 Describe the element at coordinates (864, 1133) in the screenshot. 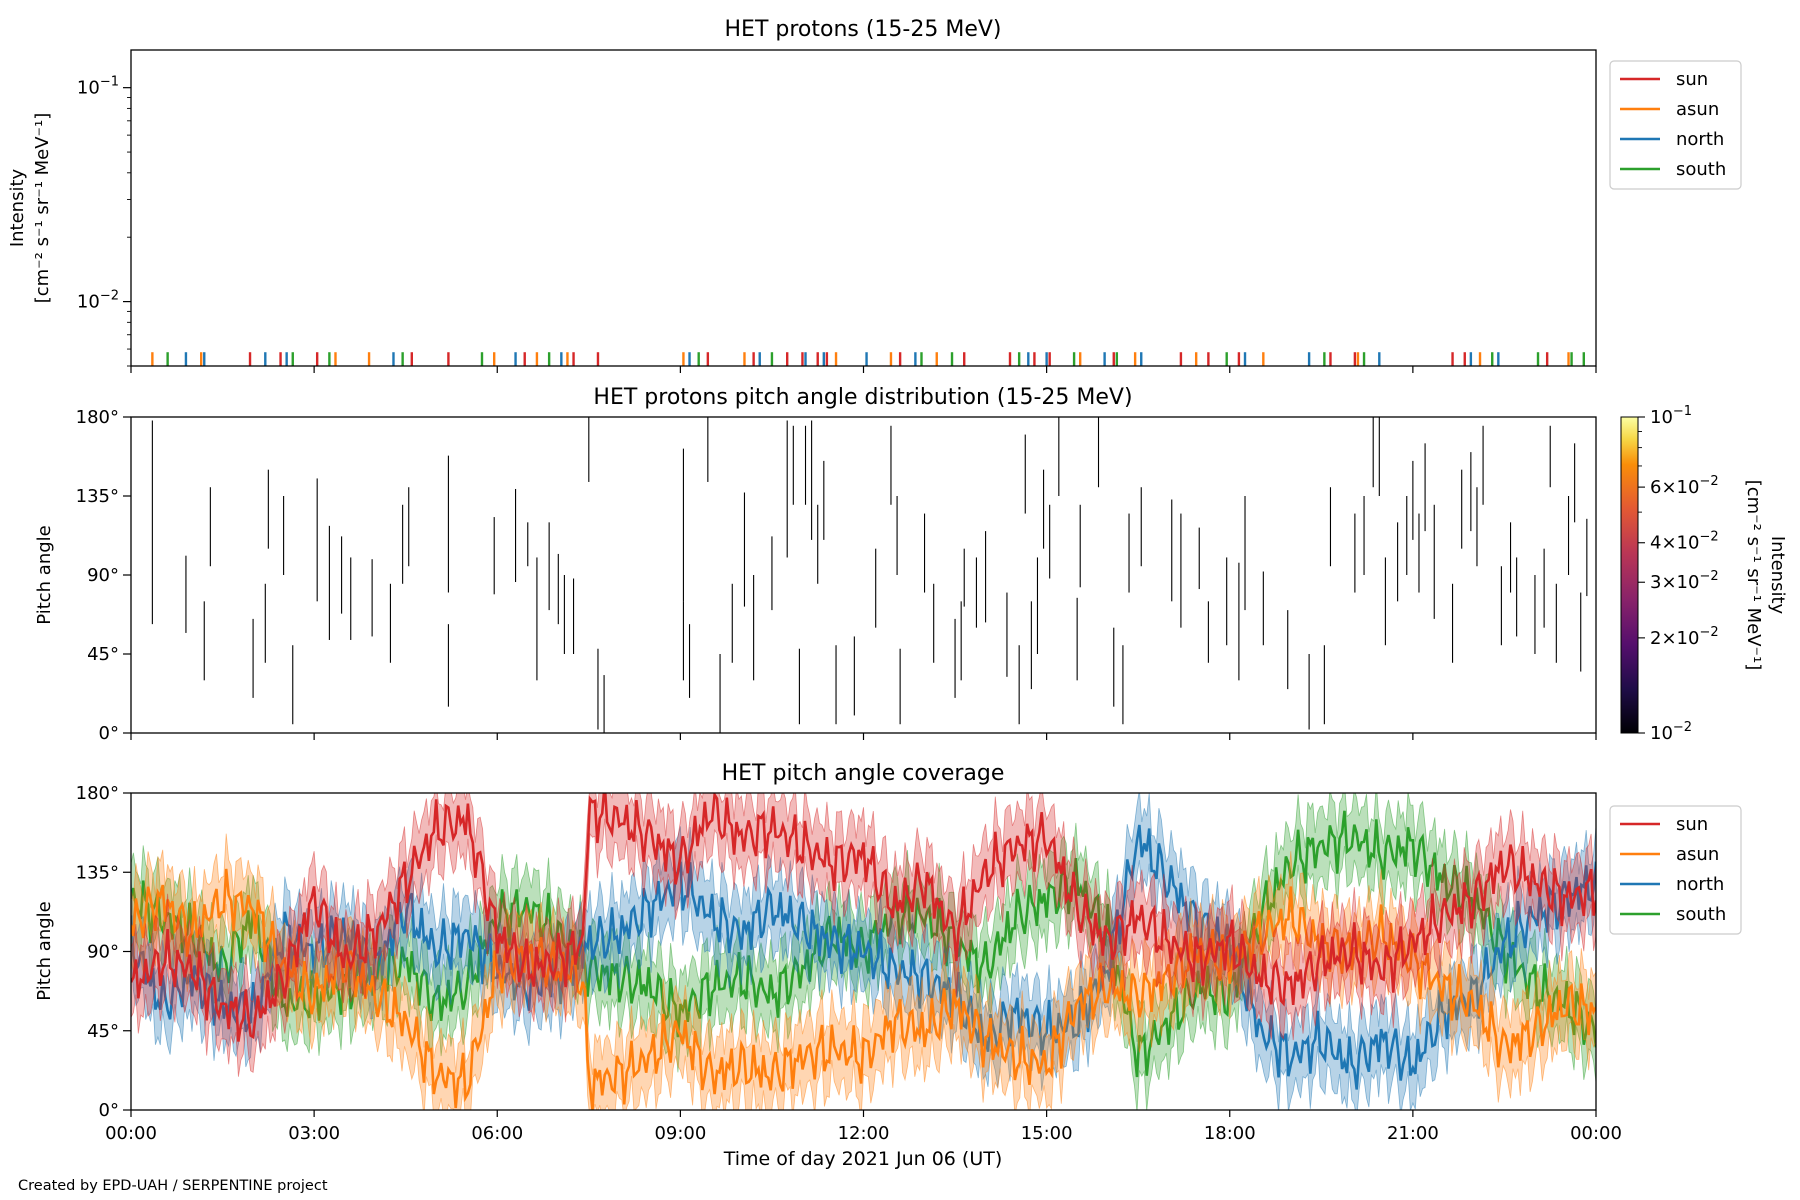

I see `x-tick-label: 12:00` at that location.